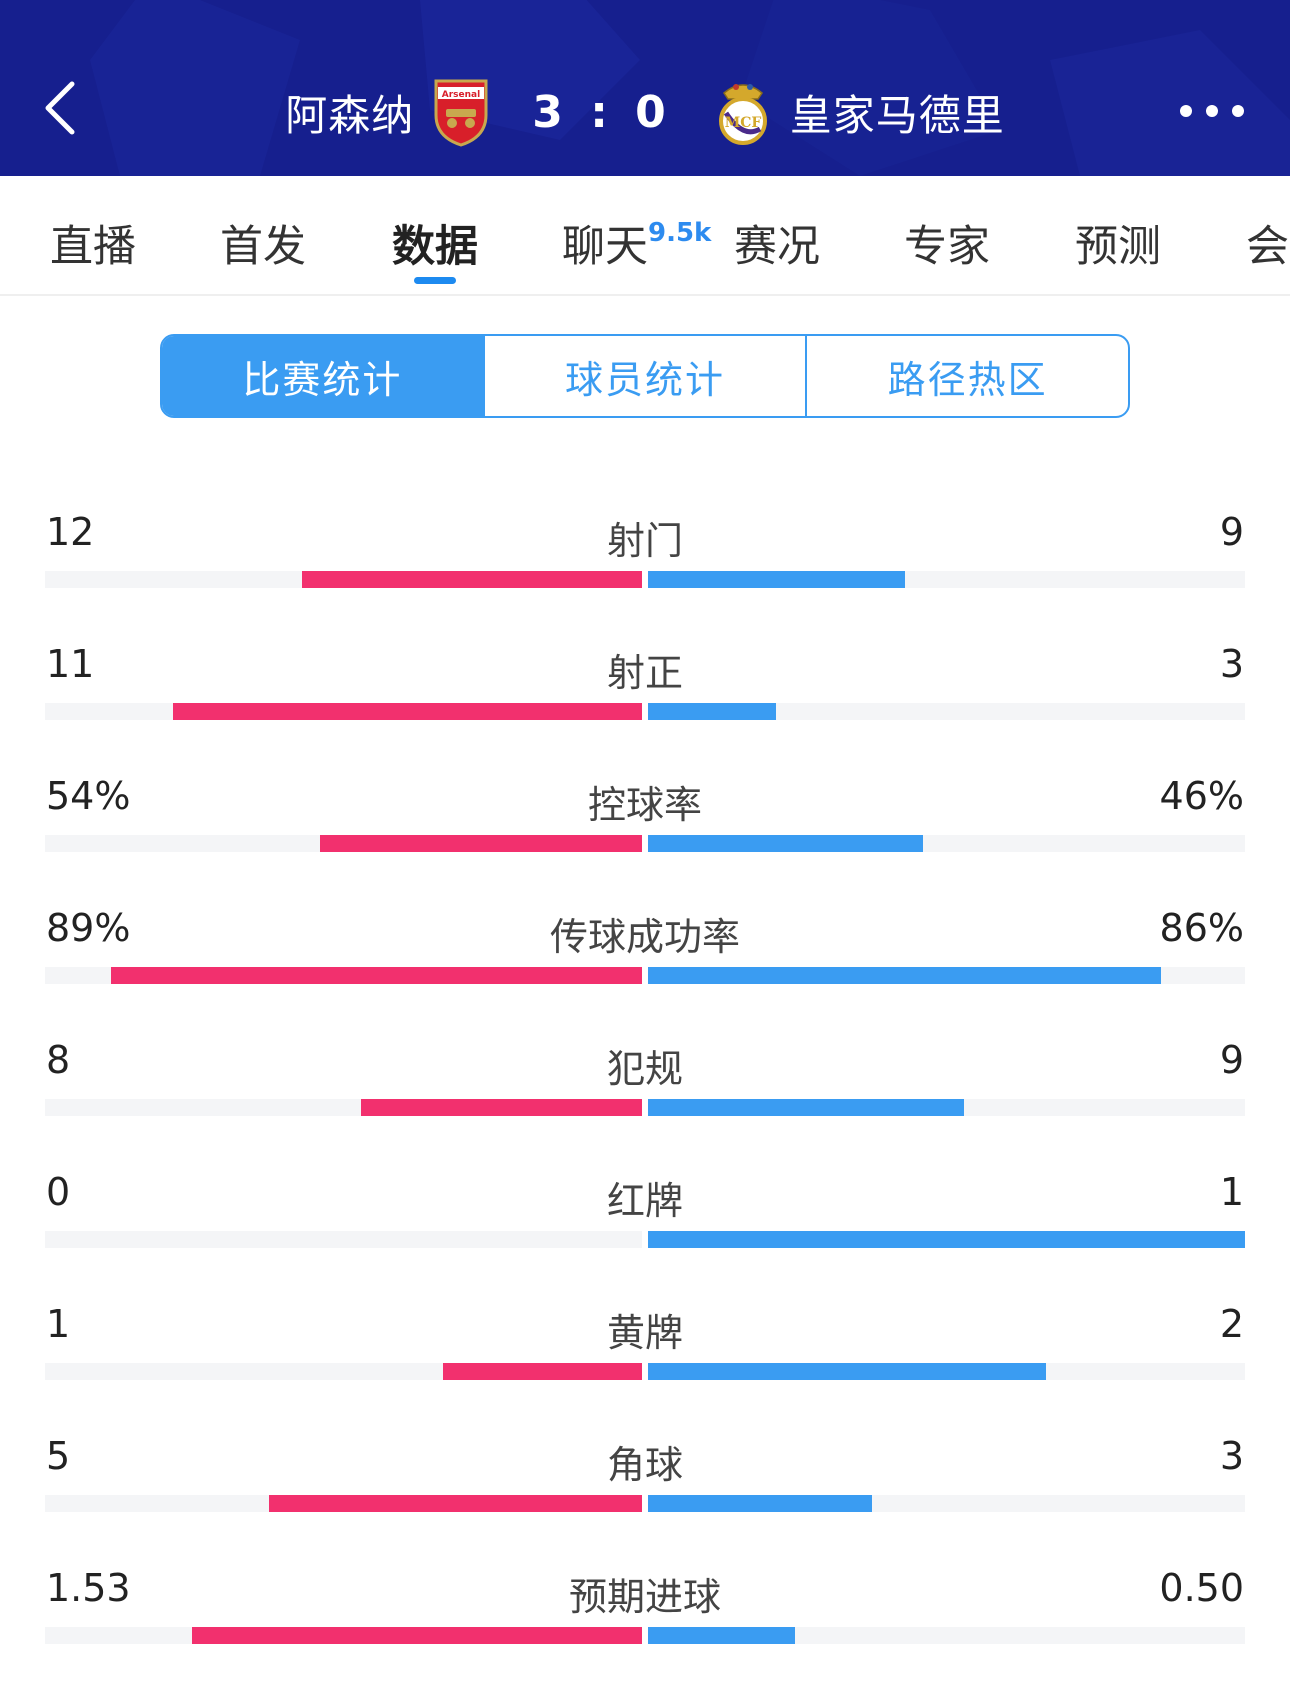  Describe the element at coordinates (88, 796) in the screenshot. I see `home-value: 54%` at that location.